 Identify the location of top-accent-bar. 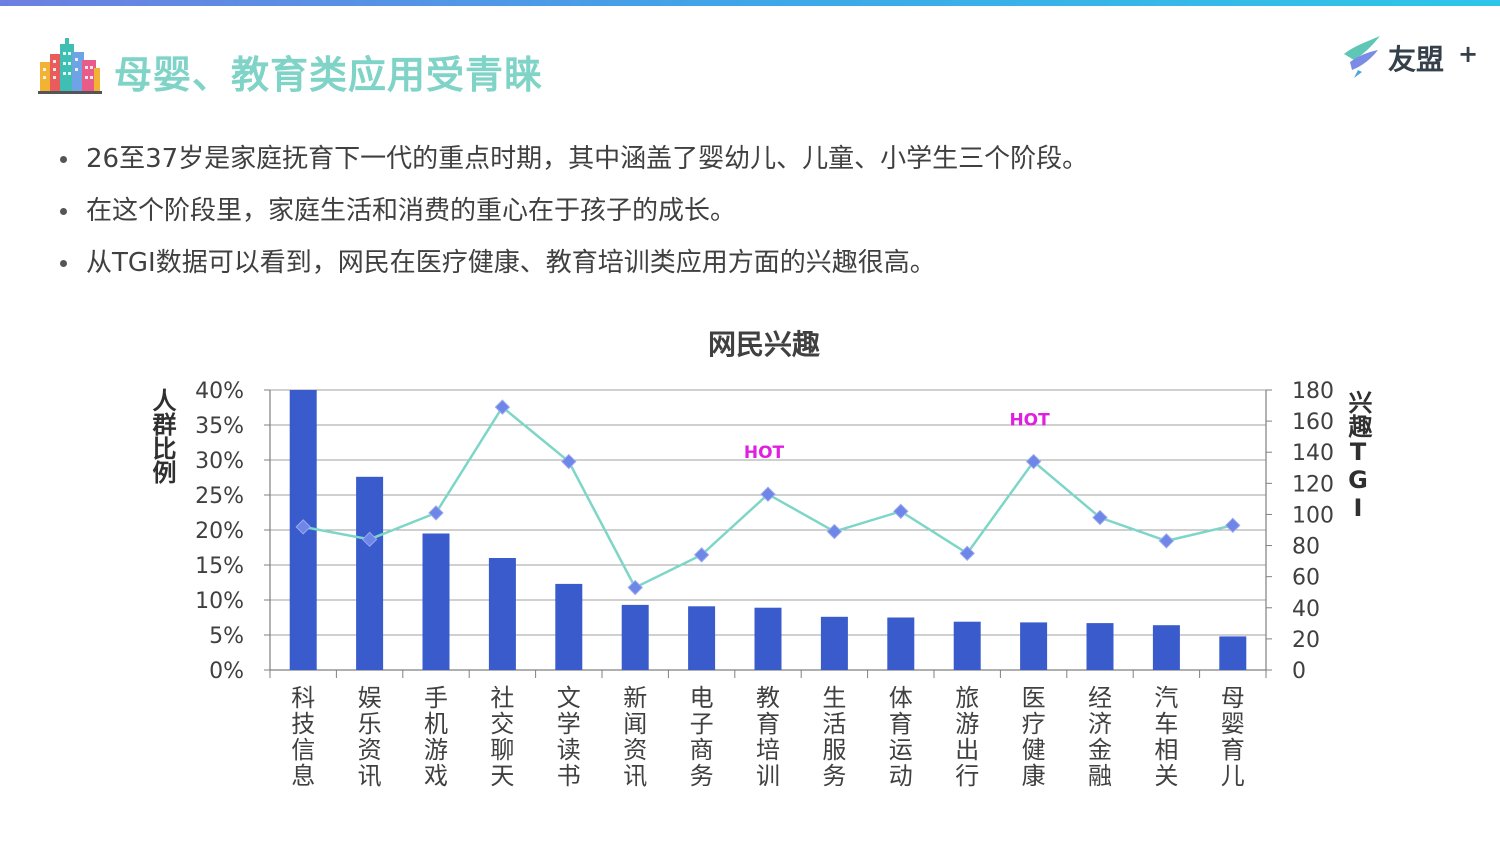
(750, 3).